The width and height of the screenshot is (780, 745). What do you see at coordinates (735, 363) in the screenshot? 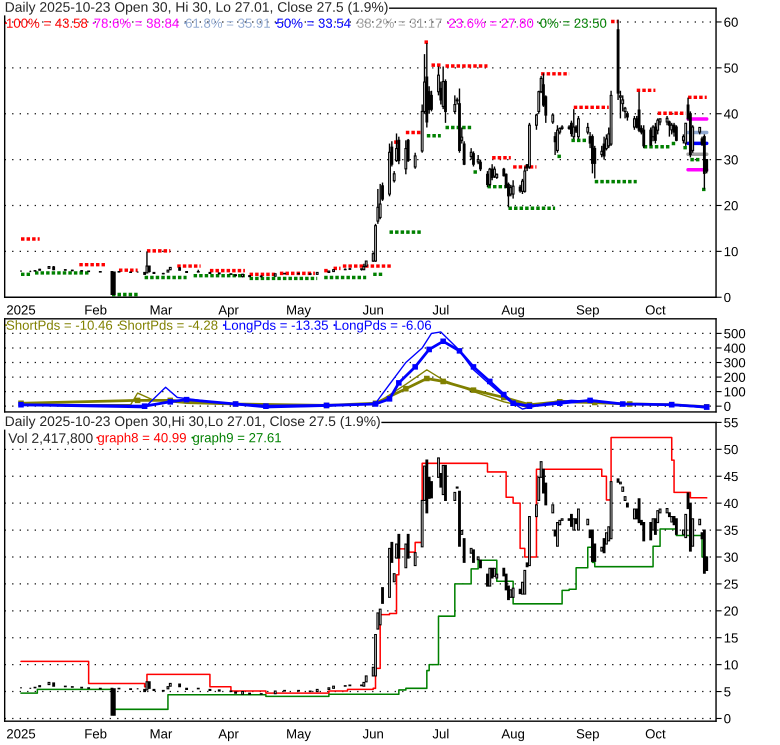
I see `y-tick-label: 300` at bounding box center [735, 363].